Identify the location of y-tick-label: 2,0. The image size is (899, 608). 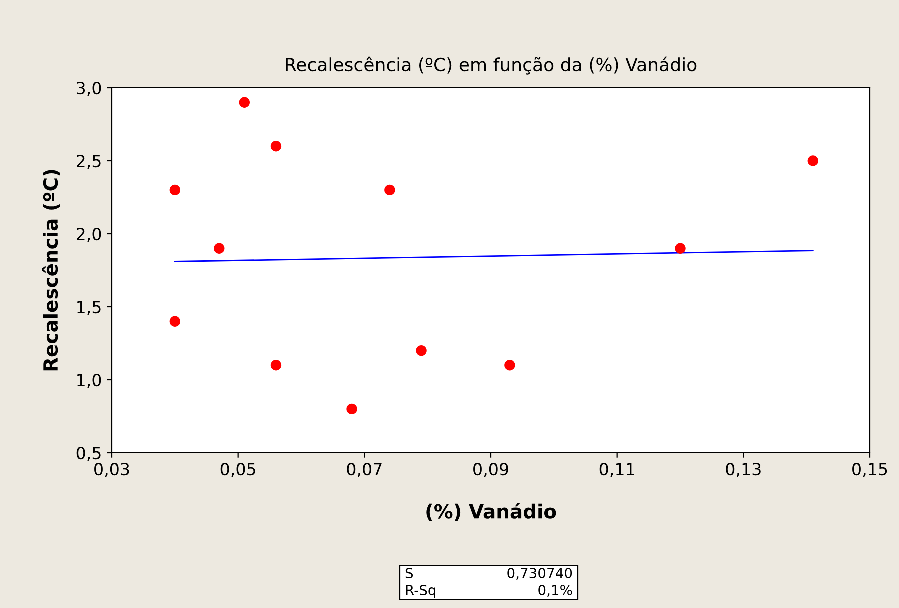
(89, 235).